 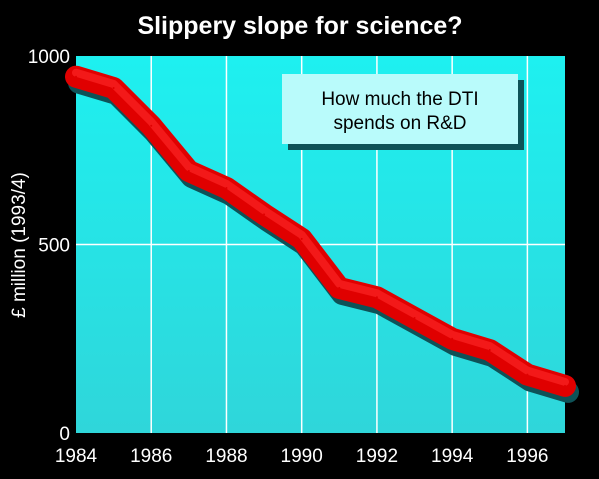 I want to click on y-tick-label: 0, so click(x=64, y=434).